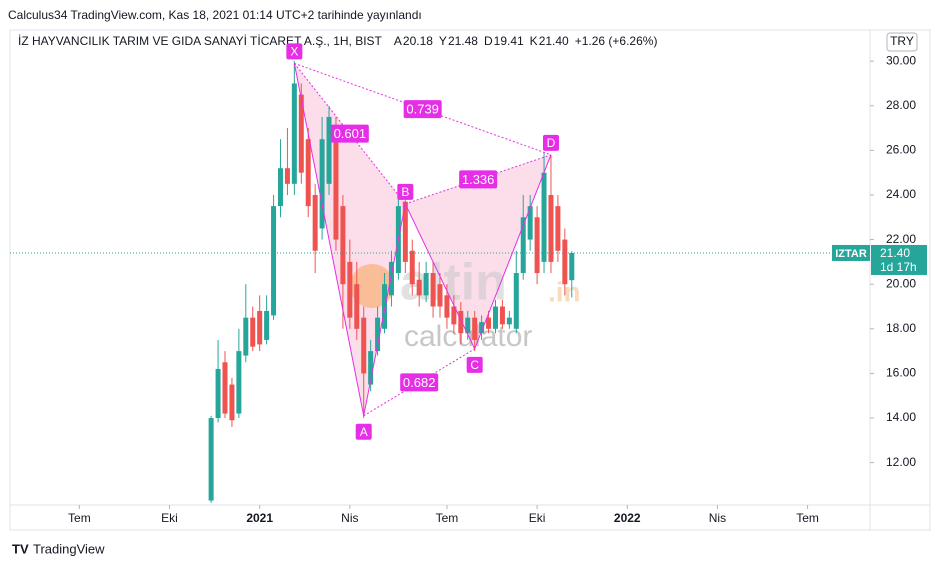  Describe the element at coordinates (901, 150) in the screenshot. I see `y-tick-label: 26.00` at that location.